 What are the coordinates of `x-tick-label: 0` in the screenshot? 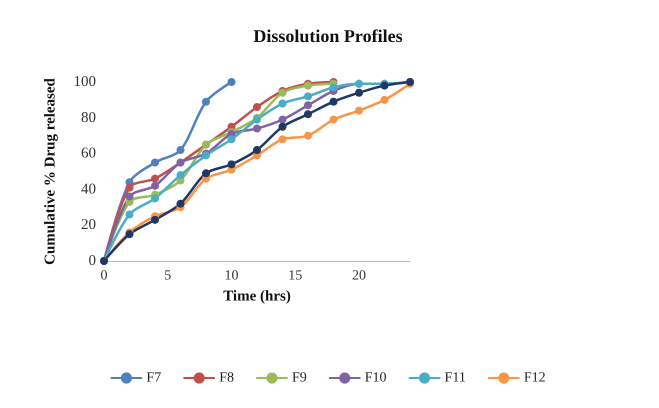 It's located at (104, 276).